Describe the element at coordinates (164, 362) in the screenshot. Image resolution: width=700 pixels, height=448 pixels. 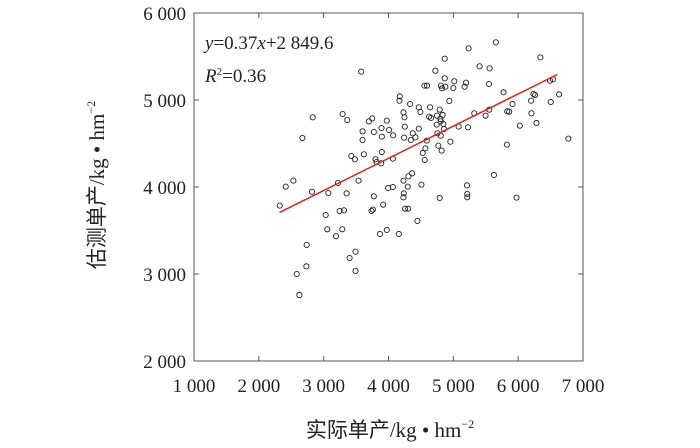
I see `y-tick-label: 2 000` at that location.